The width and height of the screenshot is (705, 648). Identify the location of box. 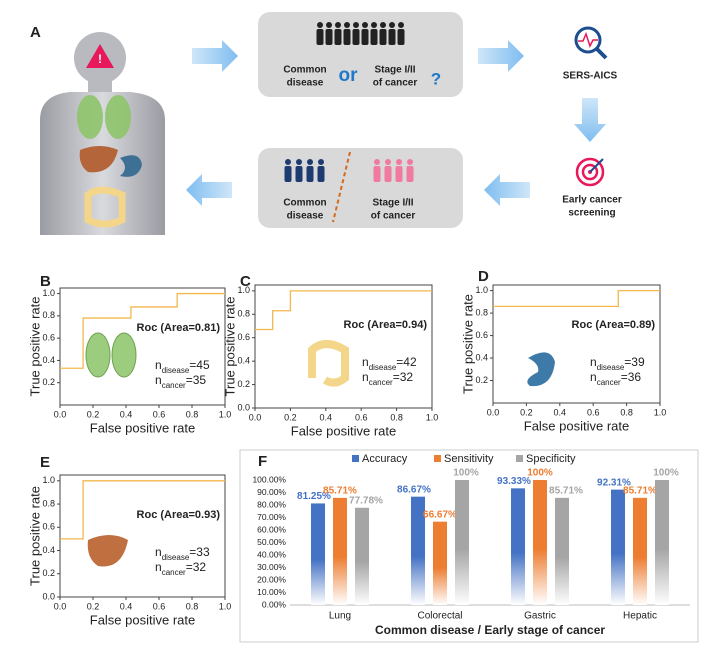
(360, 54).